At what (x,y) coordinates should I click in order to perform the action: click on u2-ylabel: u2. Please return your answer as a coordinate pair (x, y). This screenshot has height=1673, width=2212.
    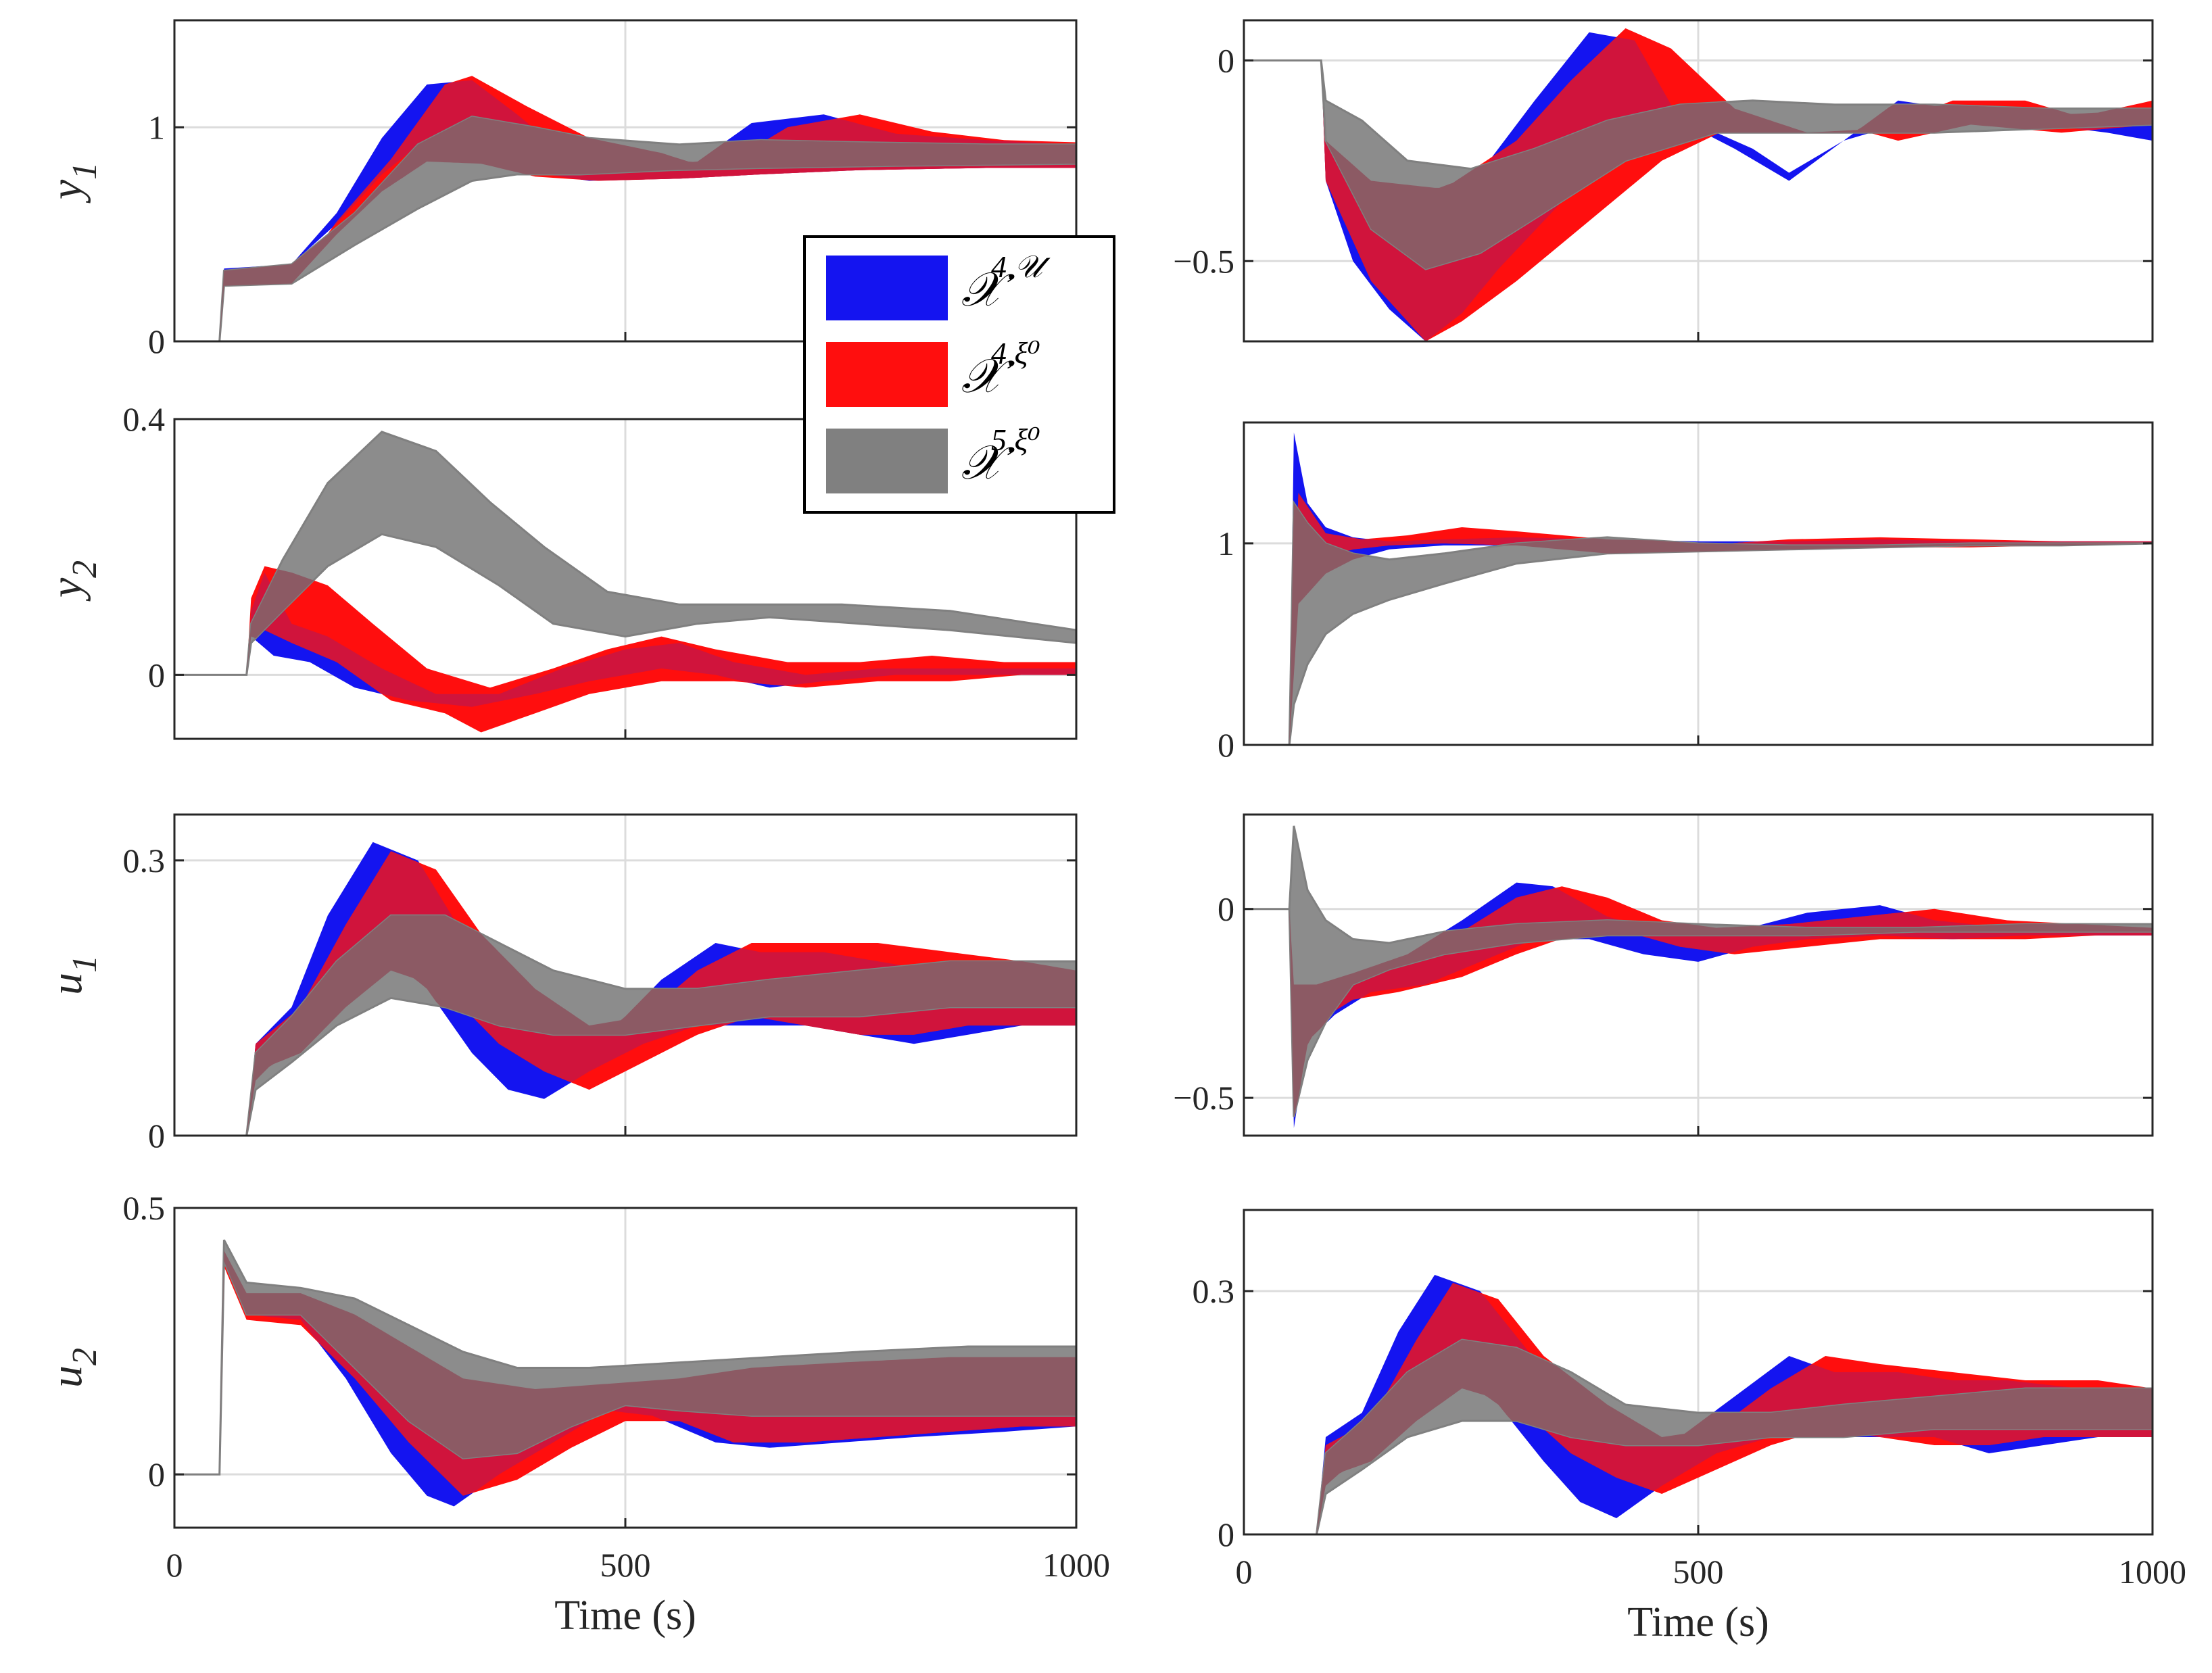
    Looking at the image, I should click on (73, 1368).